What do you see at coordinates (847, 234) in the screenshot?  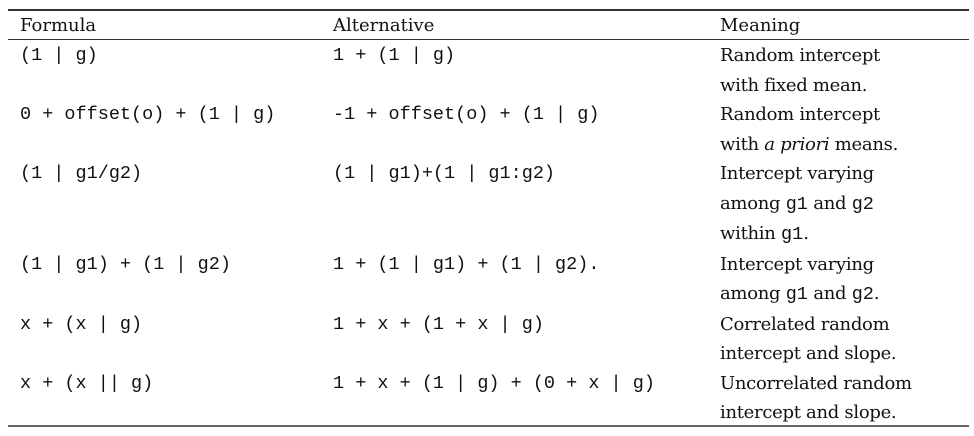 I see `meaning-line: within g1.` at bounding box center [847, 234].